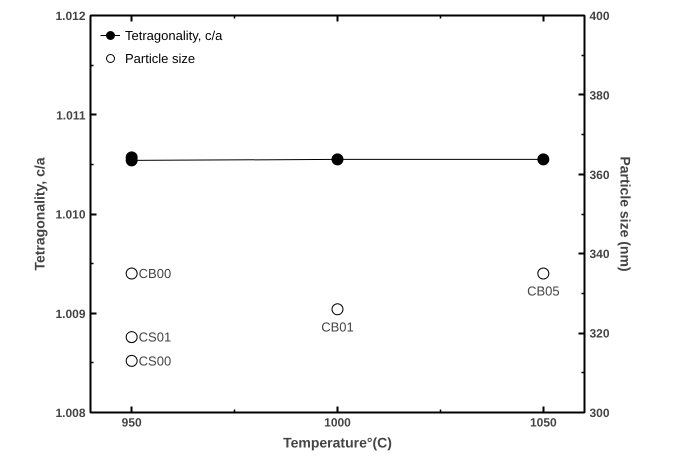 The width and height of the screenshot is (674, 472). What do you see at coordinates (70, 215) in the screenshot?
I see `y-tick-label: 1.010` at bounding box center [70, 215].